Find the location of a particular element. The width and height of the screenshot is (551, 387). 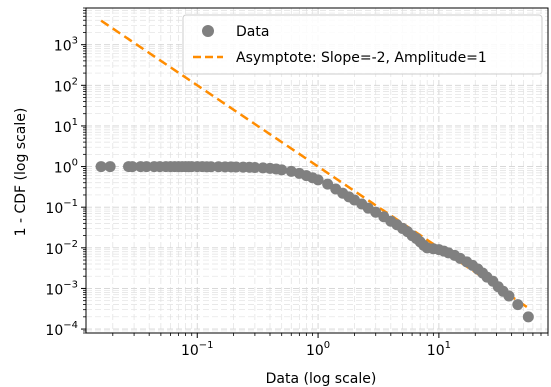

y-tick-label: 10⁻⁴ is located at coordinates (61, 329).